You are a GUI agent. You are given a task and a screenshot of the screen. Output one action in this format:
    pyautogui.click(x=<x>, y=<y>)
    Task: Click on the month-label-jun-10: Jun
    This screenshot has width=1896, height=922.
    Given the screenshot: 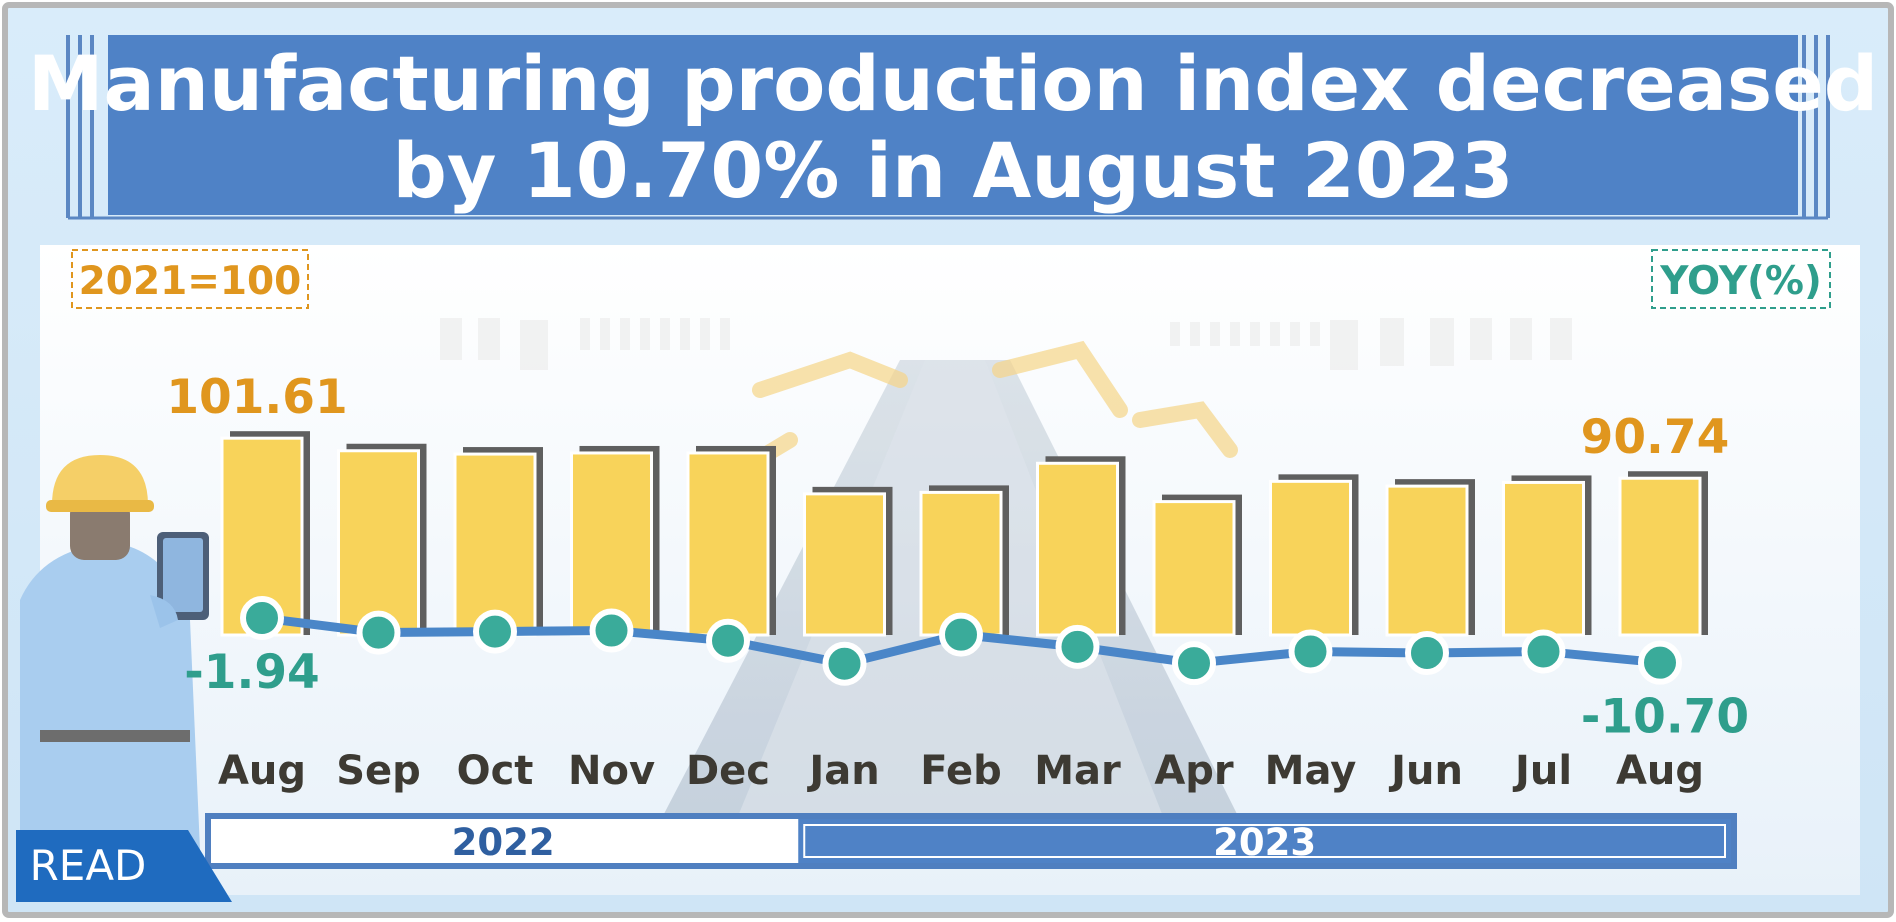 What is the action you would take?
    pyautogui.click(x=1425, y=771)
    